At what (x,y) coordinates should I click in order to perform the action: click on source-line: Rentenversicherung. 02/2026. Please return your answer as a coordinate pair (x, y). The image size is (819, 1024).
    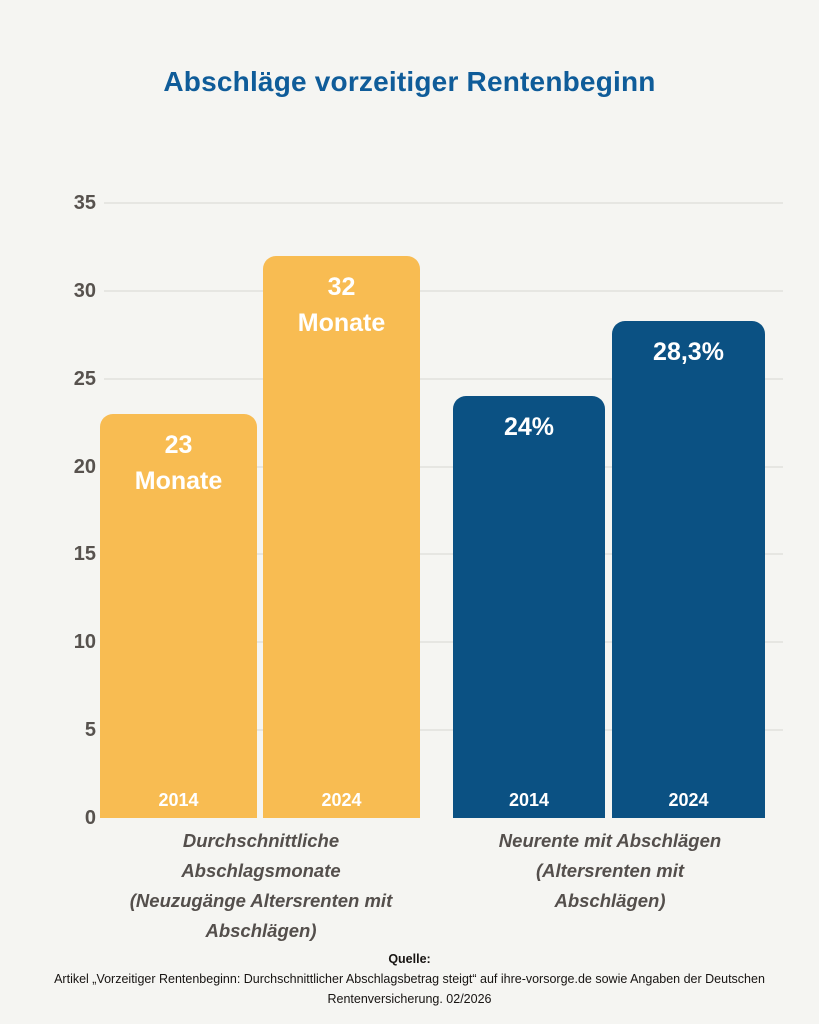
    Looking at the image, I should click on (409, 999).